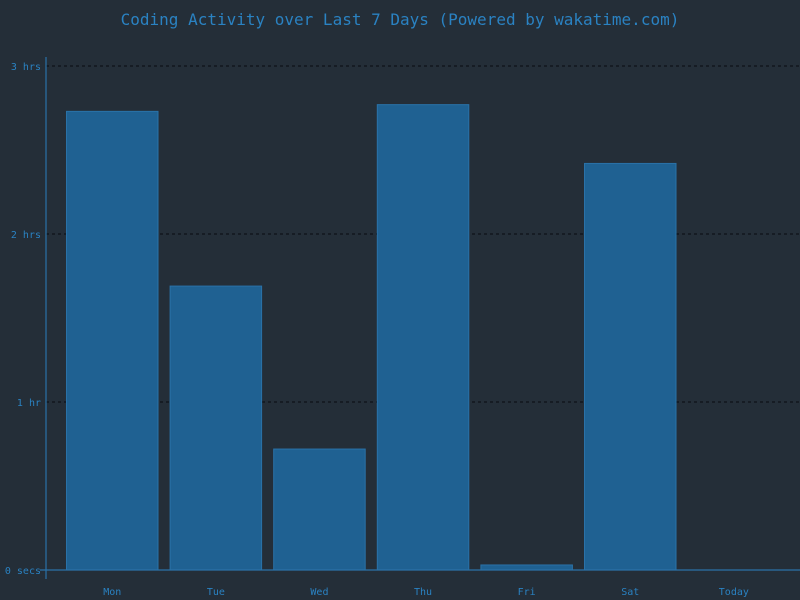 This screenshot has height=600, width=800. What do you see at coordinates (734, 592) in the screenshot?
I see `x-tick-label-today: Today` at bounding box center [734, 592].